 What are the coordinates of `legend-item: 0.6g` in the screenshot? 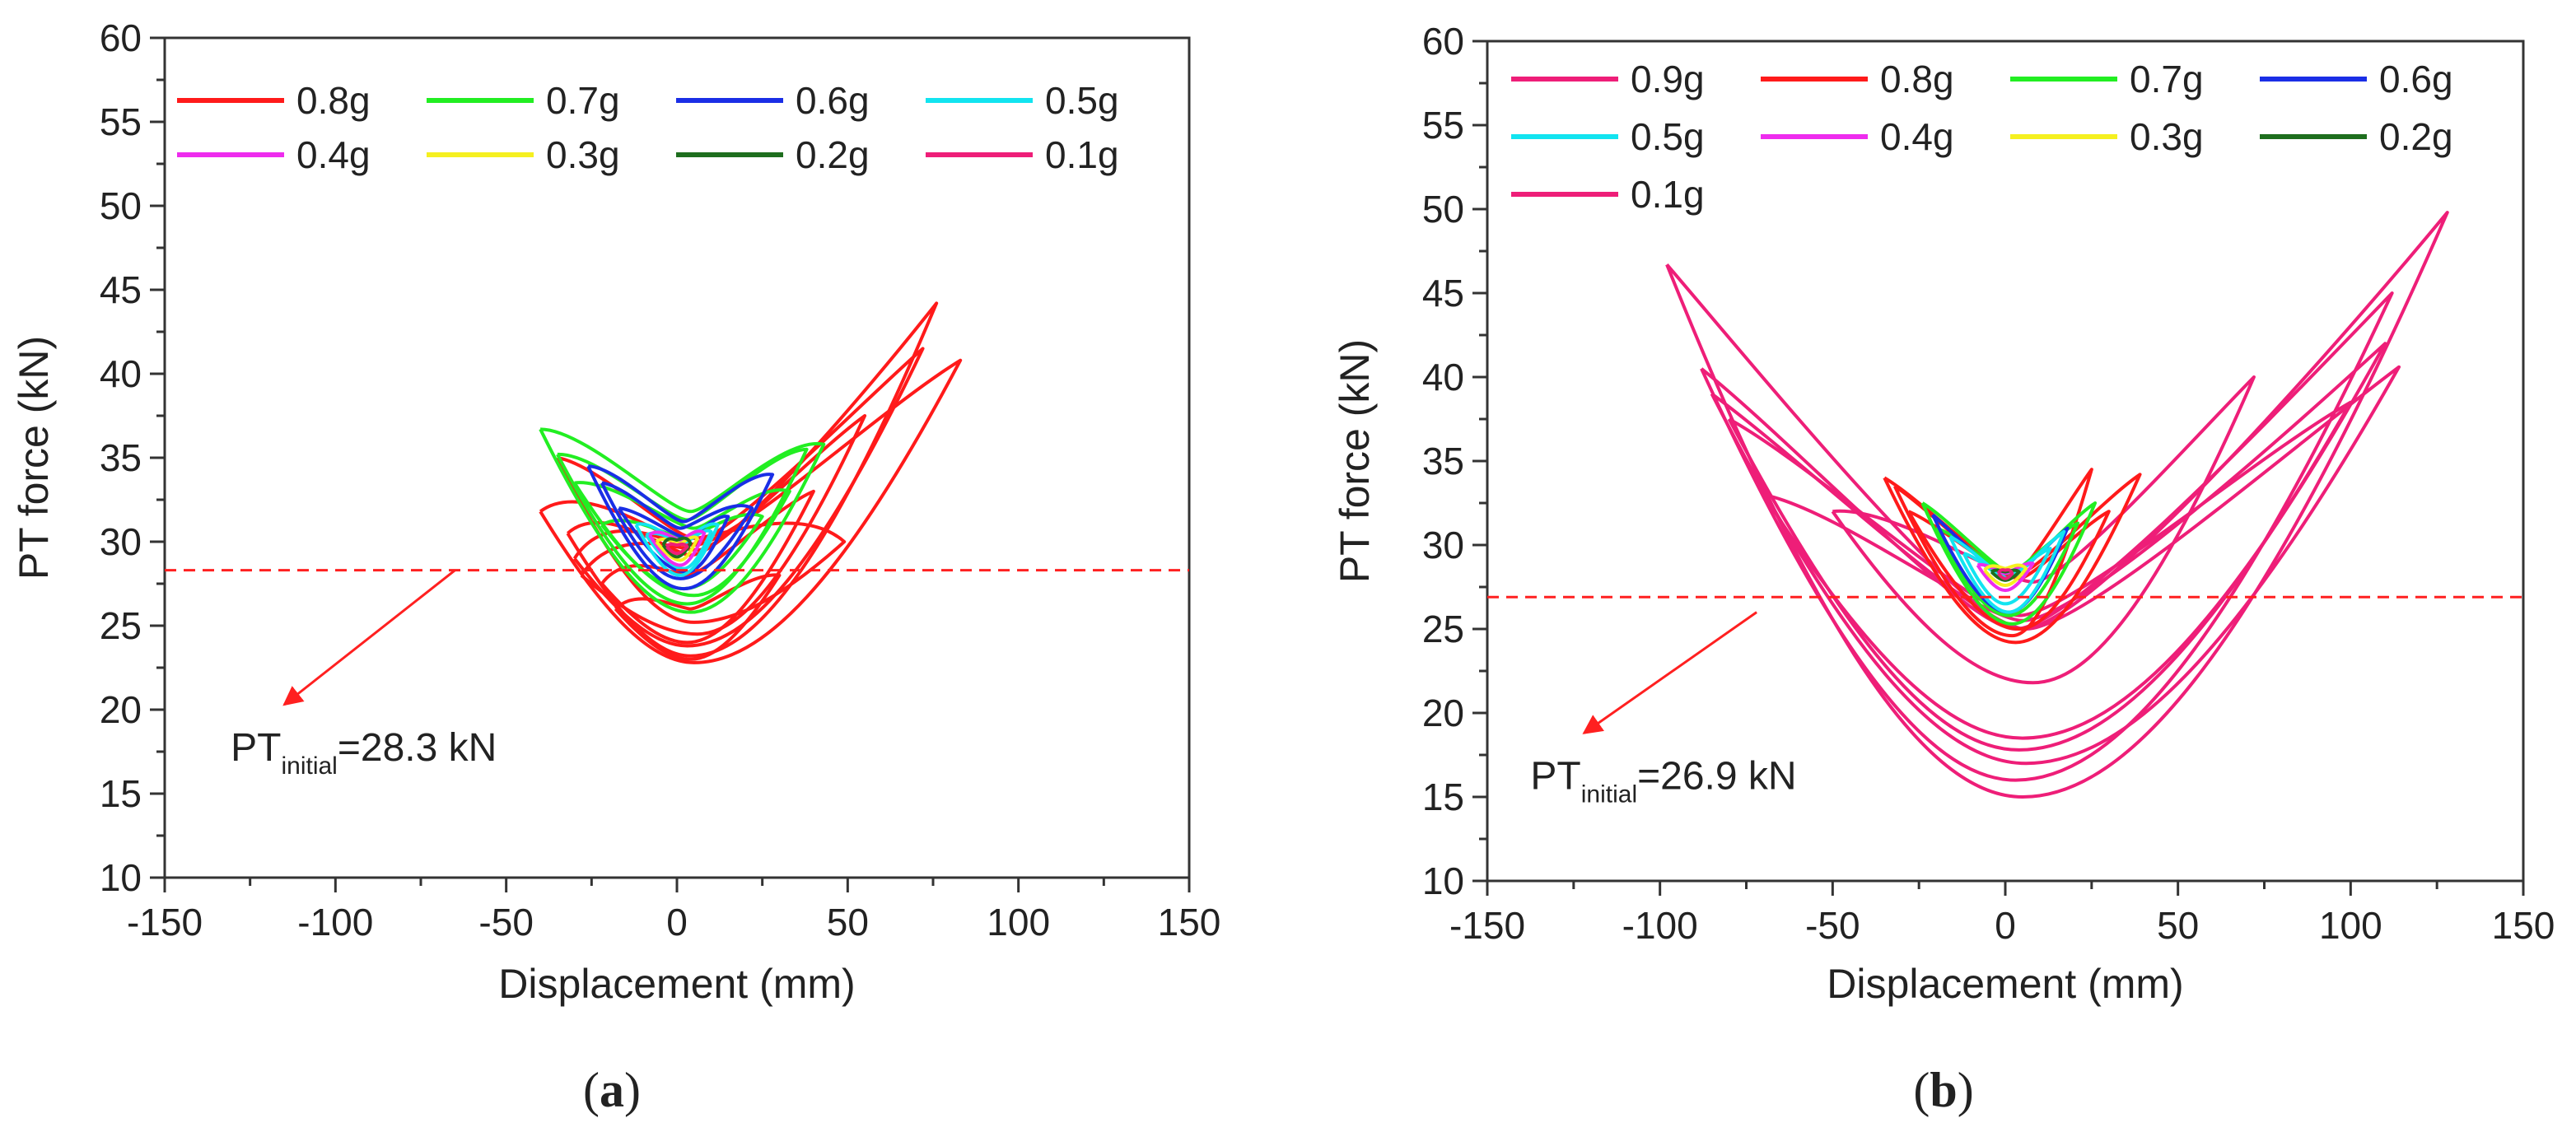 It's located at (2356, 79).